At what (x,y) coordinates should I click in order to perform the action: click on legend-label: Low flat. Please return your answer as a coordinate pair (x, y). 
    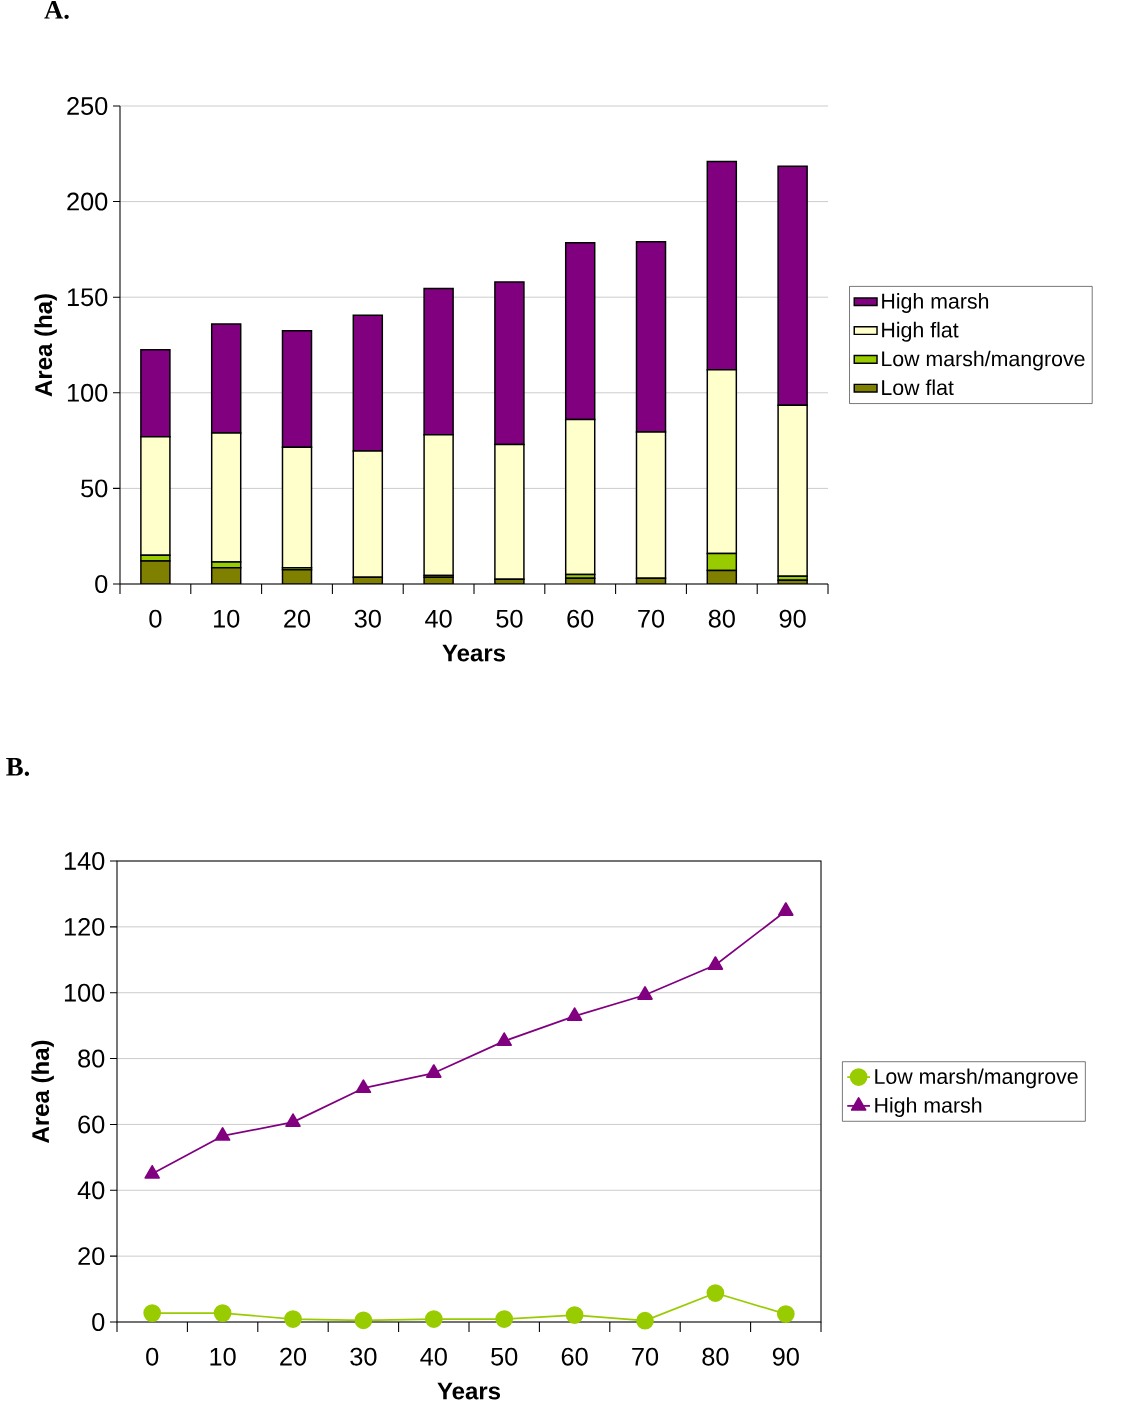
    Looking at the image, I should click on (918, 387).